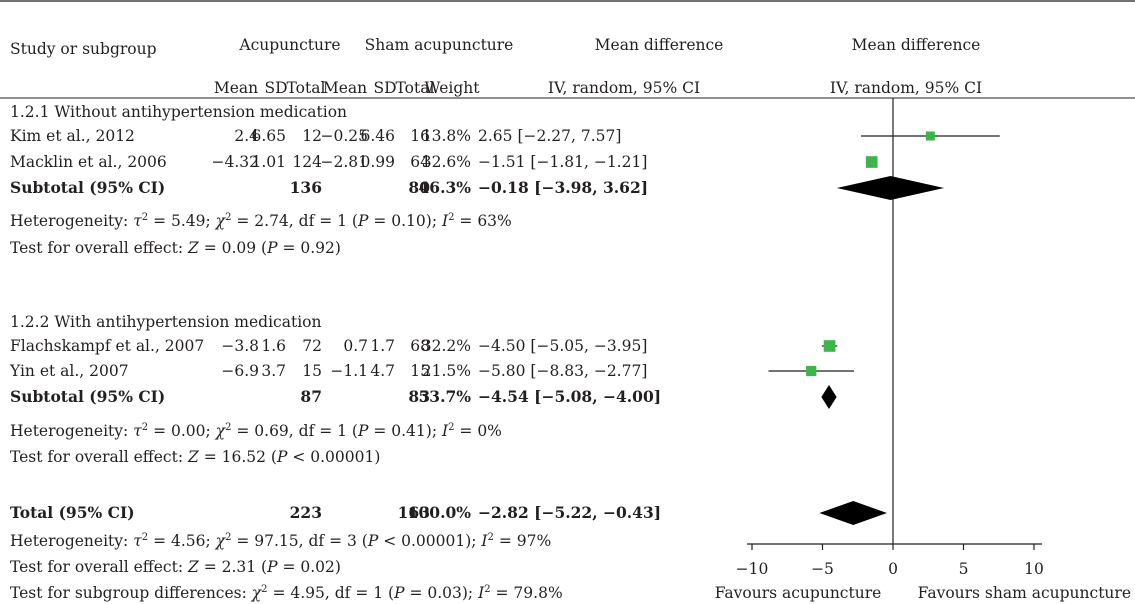  Describe the element at coordinates (527, 593) in the screenshot. I see `text-part: = 79.8%` at that location.